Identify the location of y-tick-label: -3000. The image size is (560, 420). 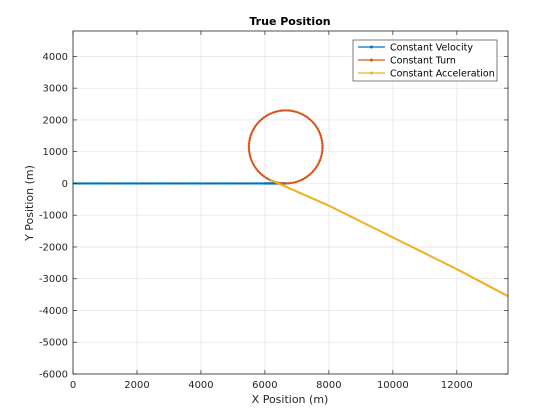
(53, 279).